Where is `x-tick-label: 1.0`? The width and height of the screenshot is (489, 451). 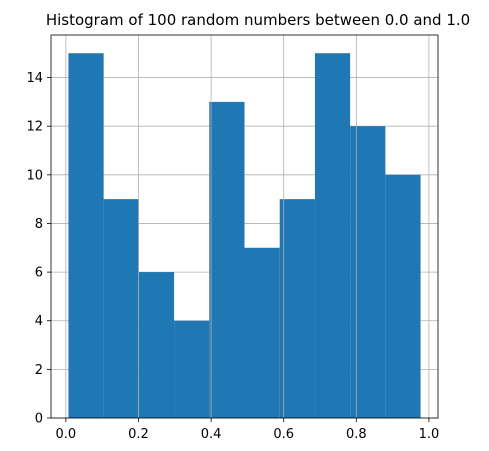
x-tick-label: 1.0 is located at coordinates (429, 434).